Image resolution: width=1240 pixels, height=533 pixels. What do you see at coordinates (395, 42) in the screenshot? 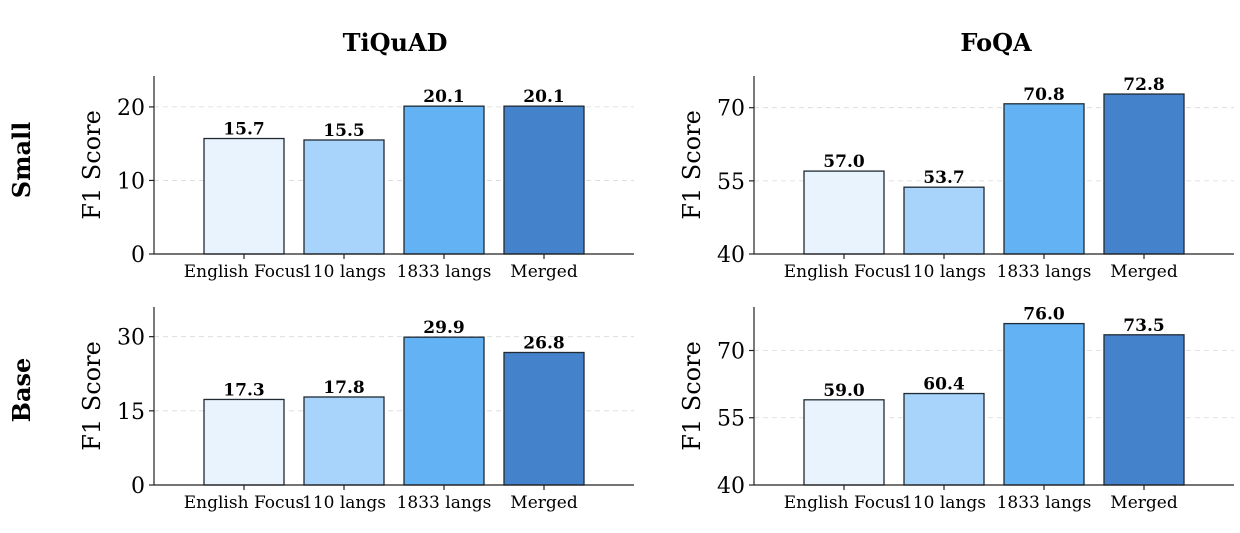
I see `column-title-tiquad: TiQuAD` at bounding box center [395, 42].